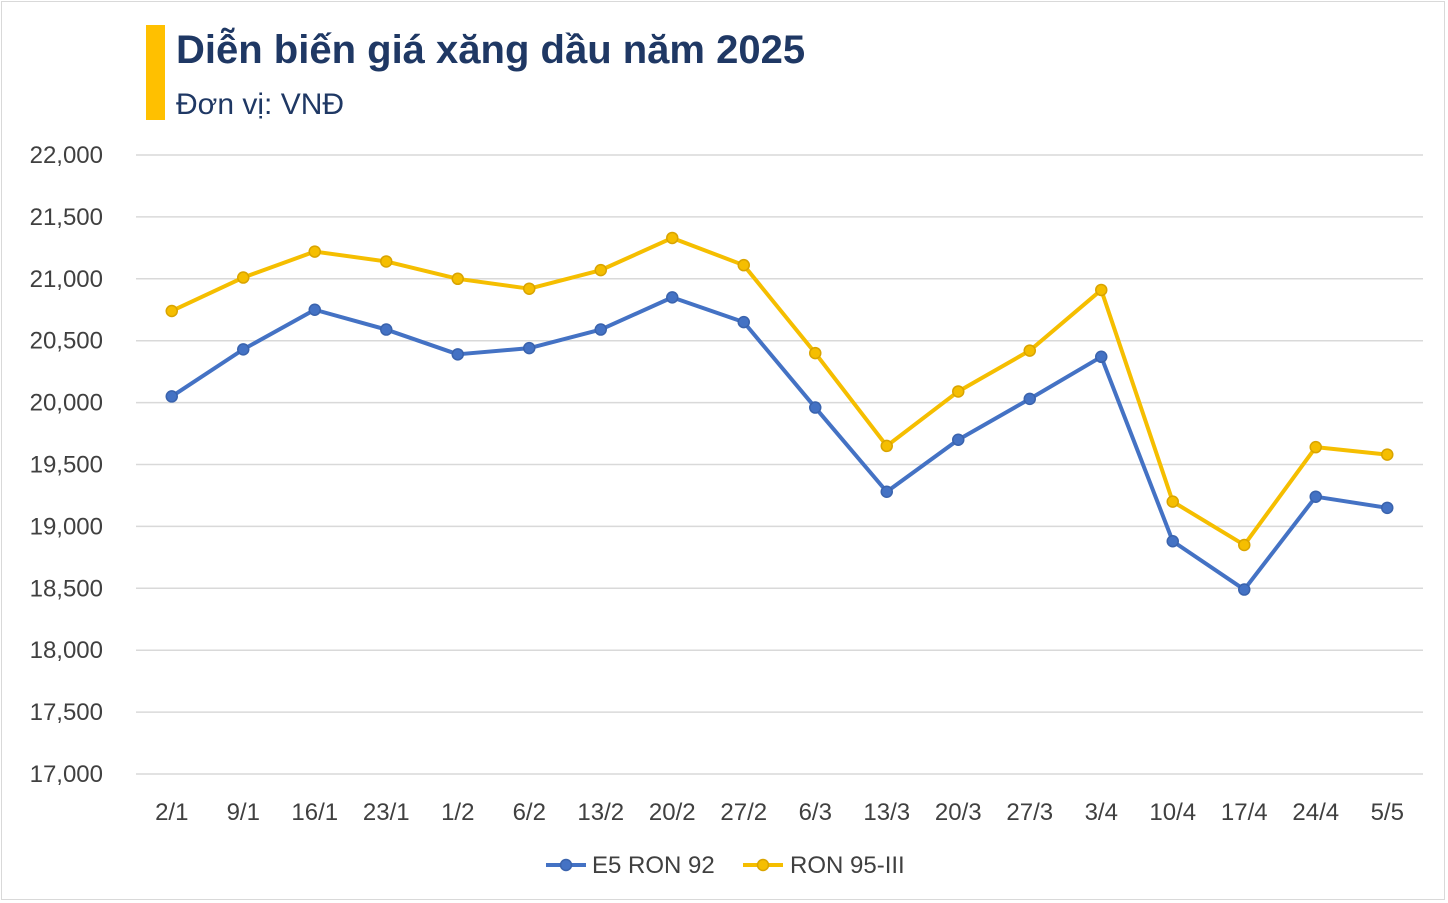  I want to click on x-tick-label: 13/2, so click(600, 812).